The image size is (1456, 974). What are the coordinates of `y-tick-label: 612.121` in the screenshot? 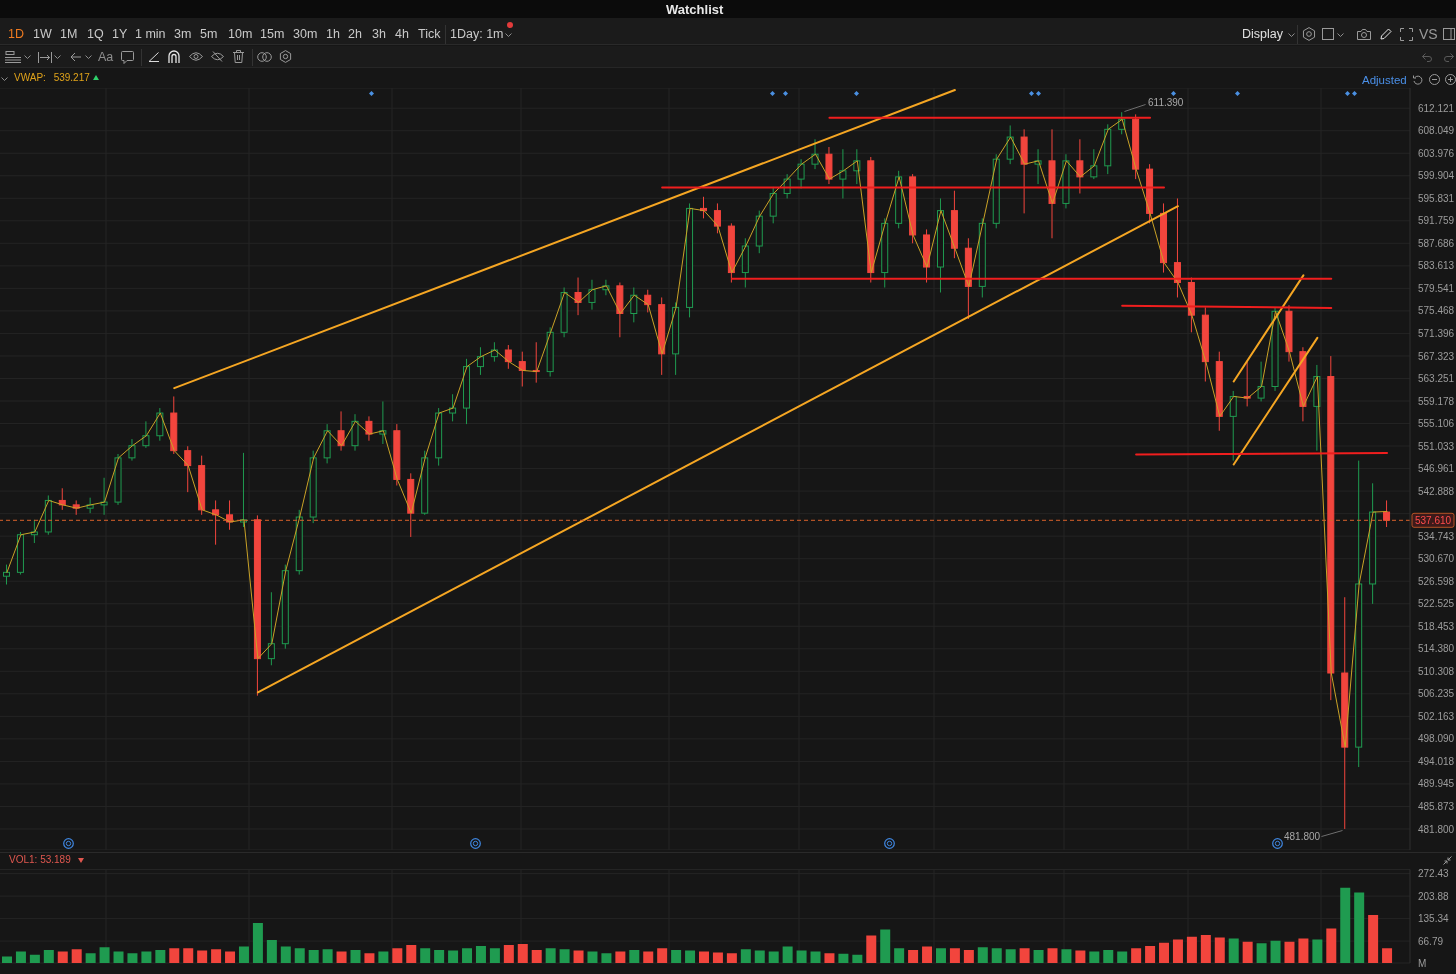 It's located at (1436, 108).